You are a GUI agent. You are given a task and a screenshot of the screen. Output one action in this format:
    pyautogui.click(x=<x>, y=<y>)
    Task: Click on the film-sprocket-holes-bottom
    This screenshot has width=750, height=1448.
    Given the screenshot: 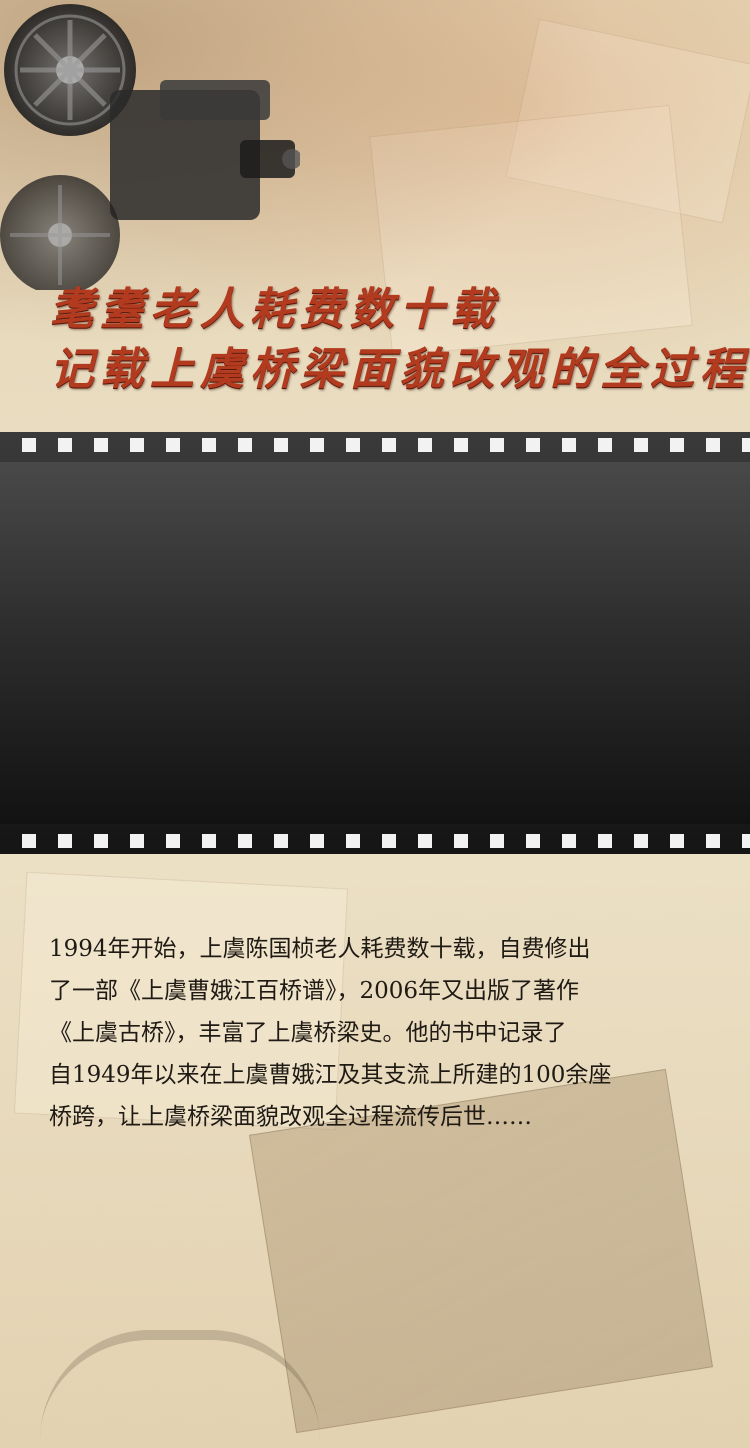 What is the action you would take?
    pyautogui.click(x=375, y=841)
    